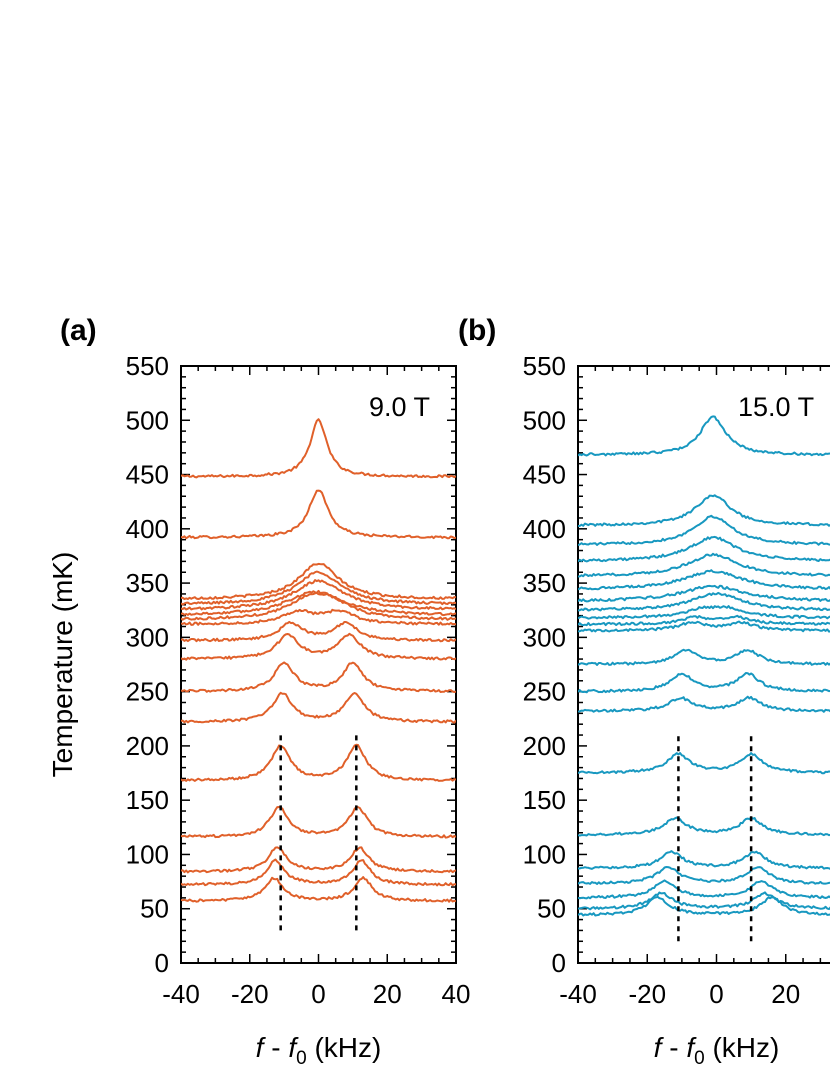 The image size is (830, 1075). Describe the element at coordinates (776, 407) in the screenshot. I see `field-label: 15.0 T` at that location.